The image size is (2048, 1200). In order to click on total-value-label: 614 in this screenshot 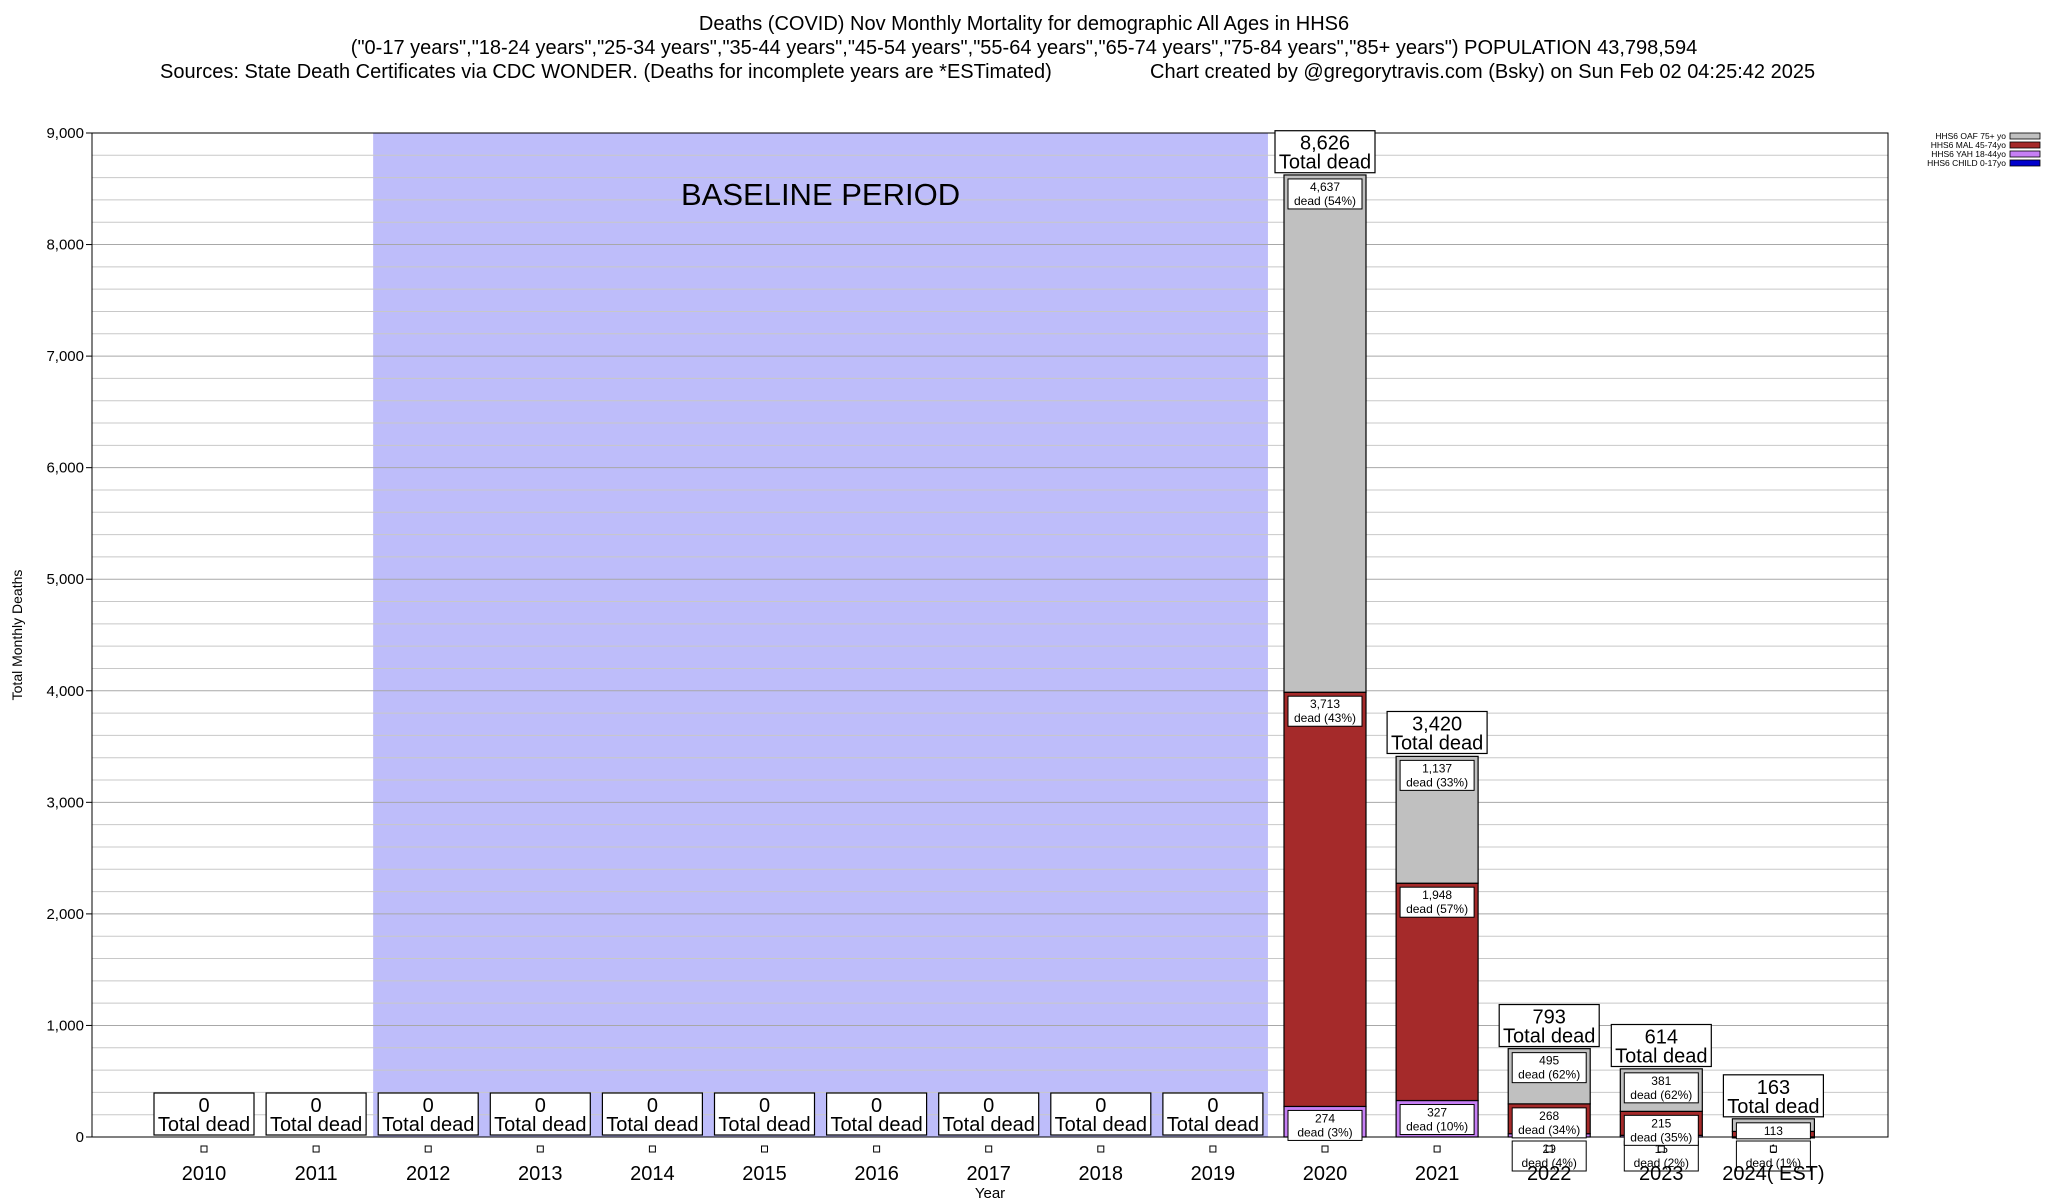, I will do `click(1661, 1038)`.